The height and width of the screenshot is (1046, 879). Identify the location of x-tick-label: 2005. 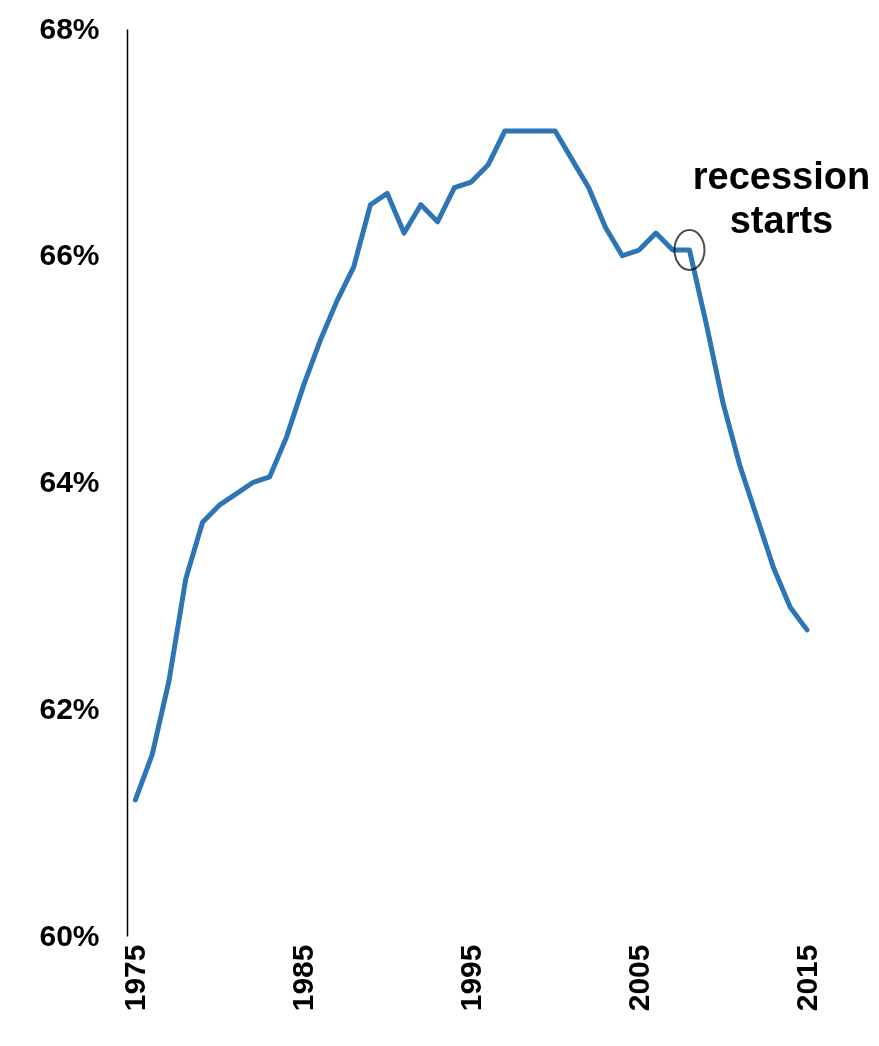
(638, 978).